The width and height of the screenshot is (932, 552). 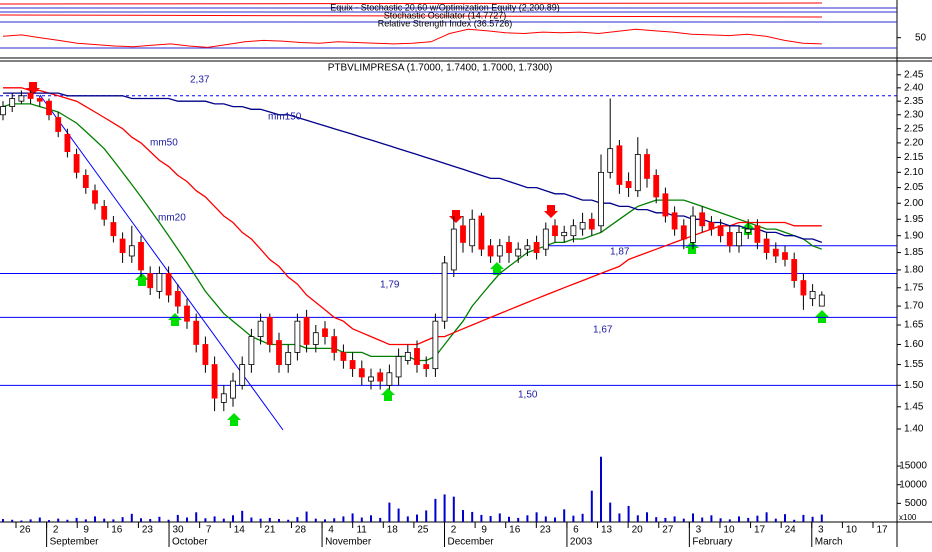 What do you see at coordinates (361, 530) in the screenshot?
I see `x-tick-label: 11` at bounding box center [361, 530].